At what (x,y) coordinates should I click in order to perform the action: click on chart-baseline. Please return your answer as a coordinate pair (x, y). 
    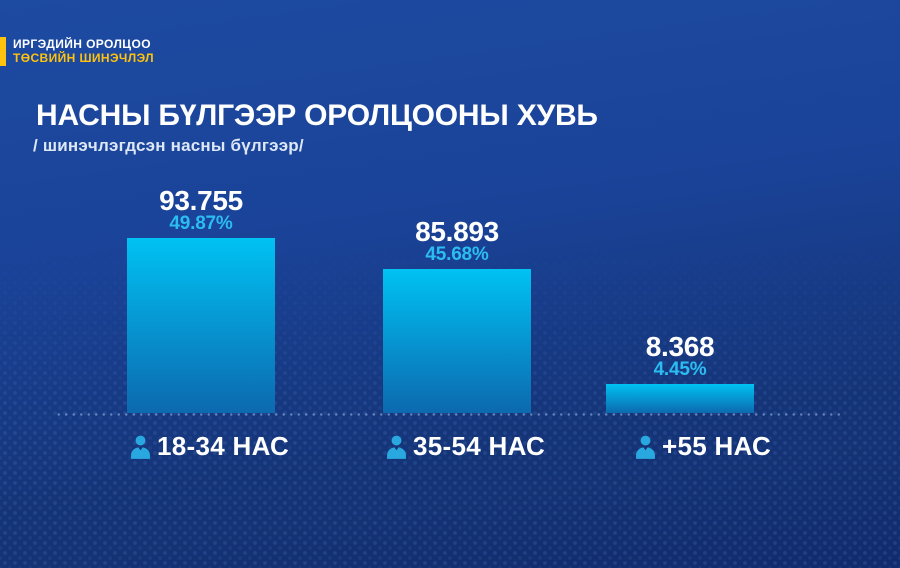
    Looking at the image, I should click on (449, 414).